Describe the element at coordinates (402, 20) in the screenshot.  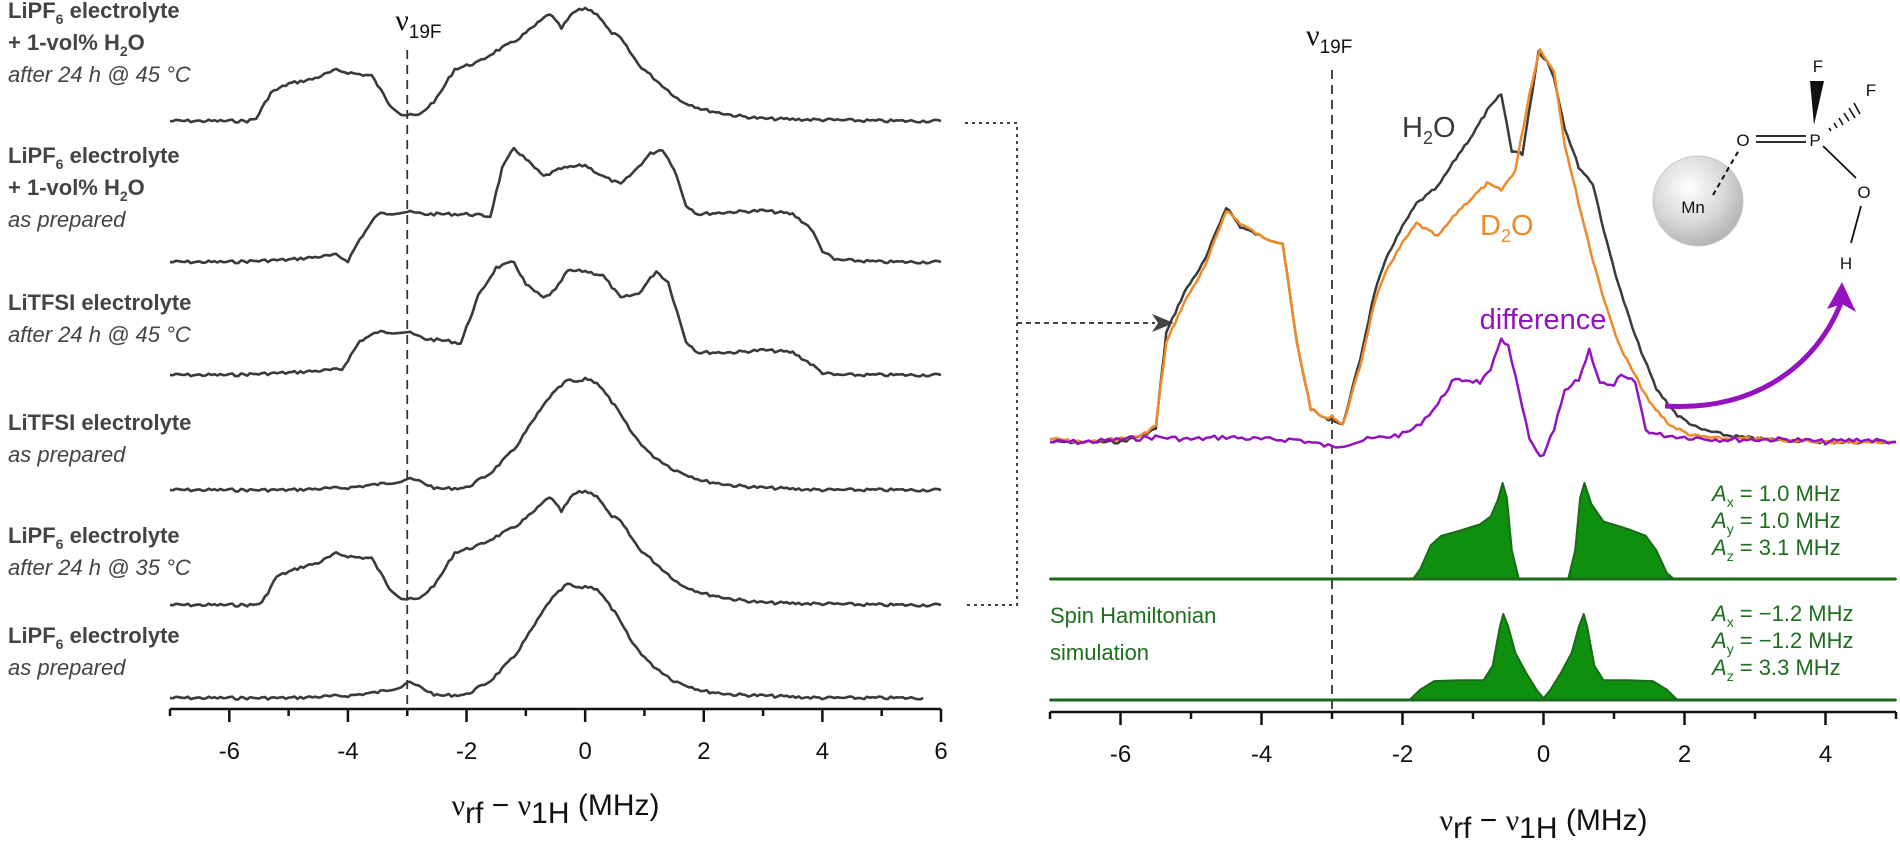
I see `nu-symbol: ν` at that location.